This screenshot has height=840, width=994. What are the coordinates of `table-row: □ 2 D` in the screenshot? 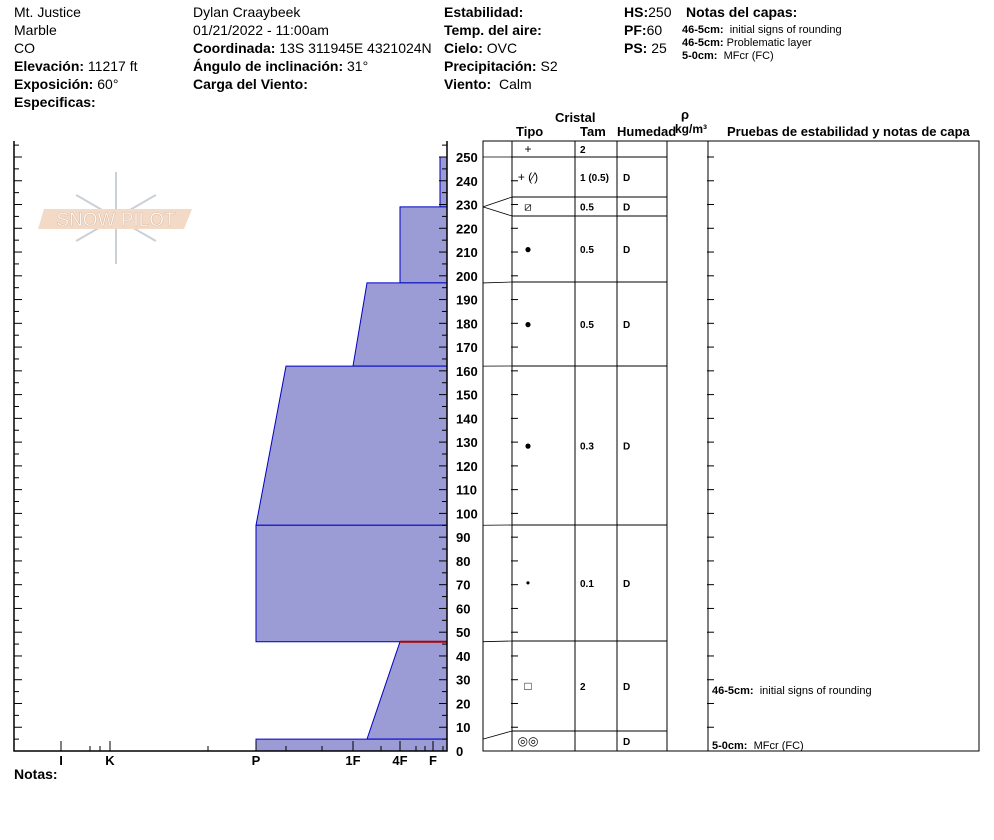 It's located at (577, 686).